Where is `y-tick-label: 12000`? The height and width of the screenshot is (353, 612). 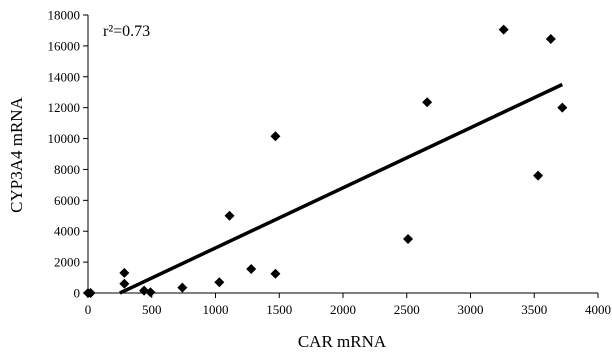 y-tick-label: 12000 is located at coordinates (64, 107).